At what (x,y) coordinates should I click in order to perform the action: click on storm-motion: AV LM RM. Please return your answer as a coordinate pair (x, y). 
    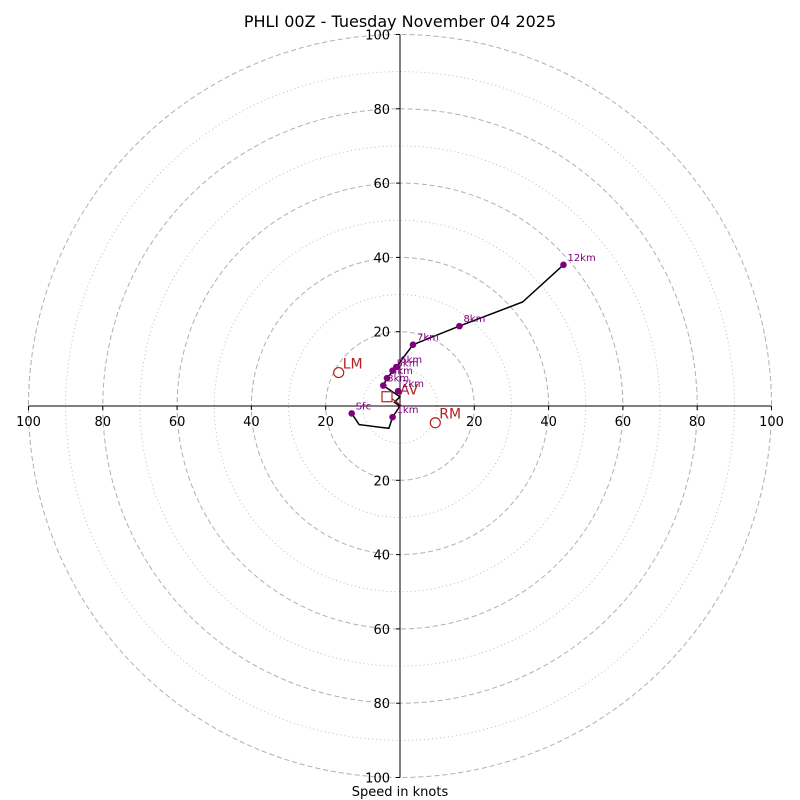
    Looking at the image, I should click on (397, 393).